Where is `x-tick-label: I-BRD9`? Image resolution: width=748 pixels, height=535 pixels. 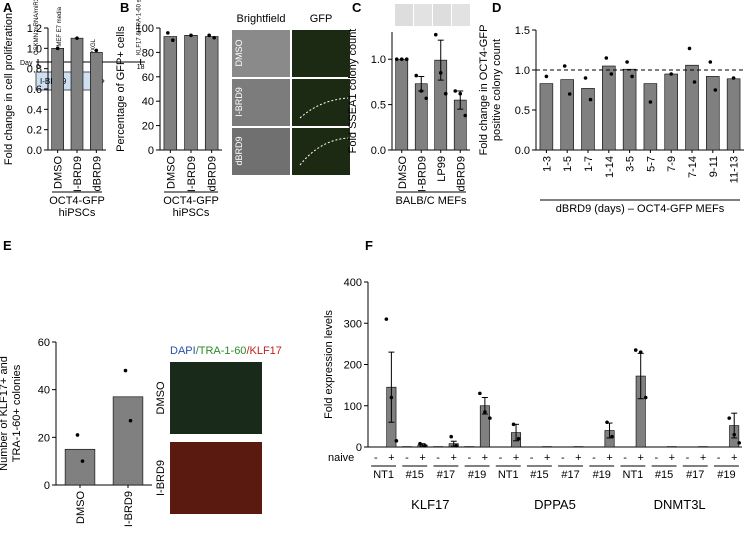 x-tick-label: I-BRD9 is located at coordinates (129, 509).